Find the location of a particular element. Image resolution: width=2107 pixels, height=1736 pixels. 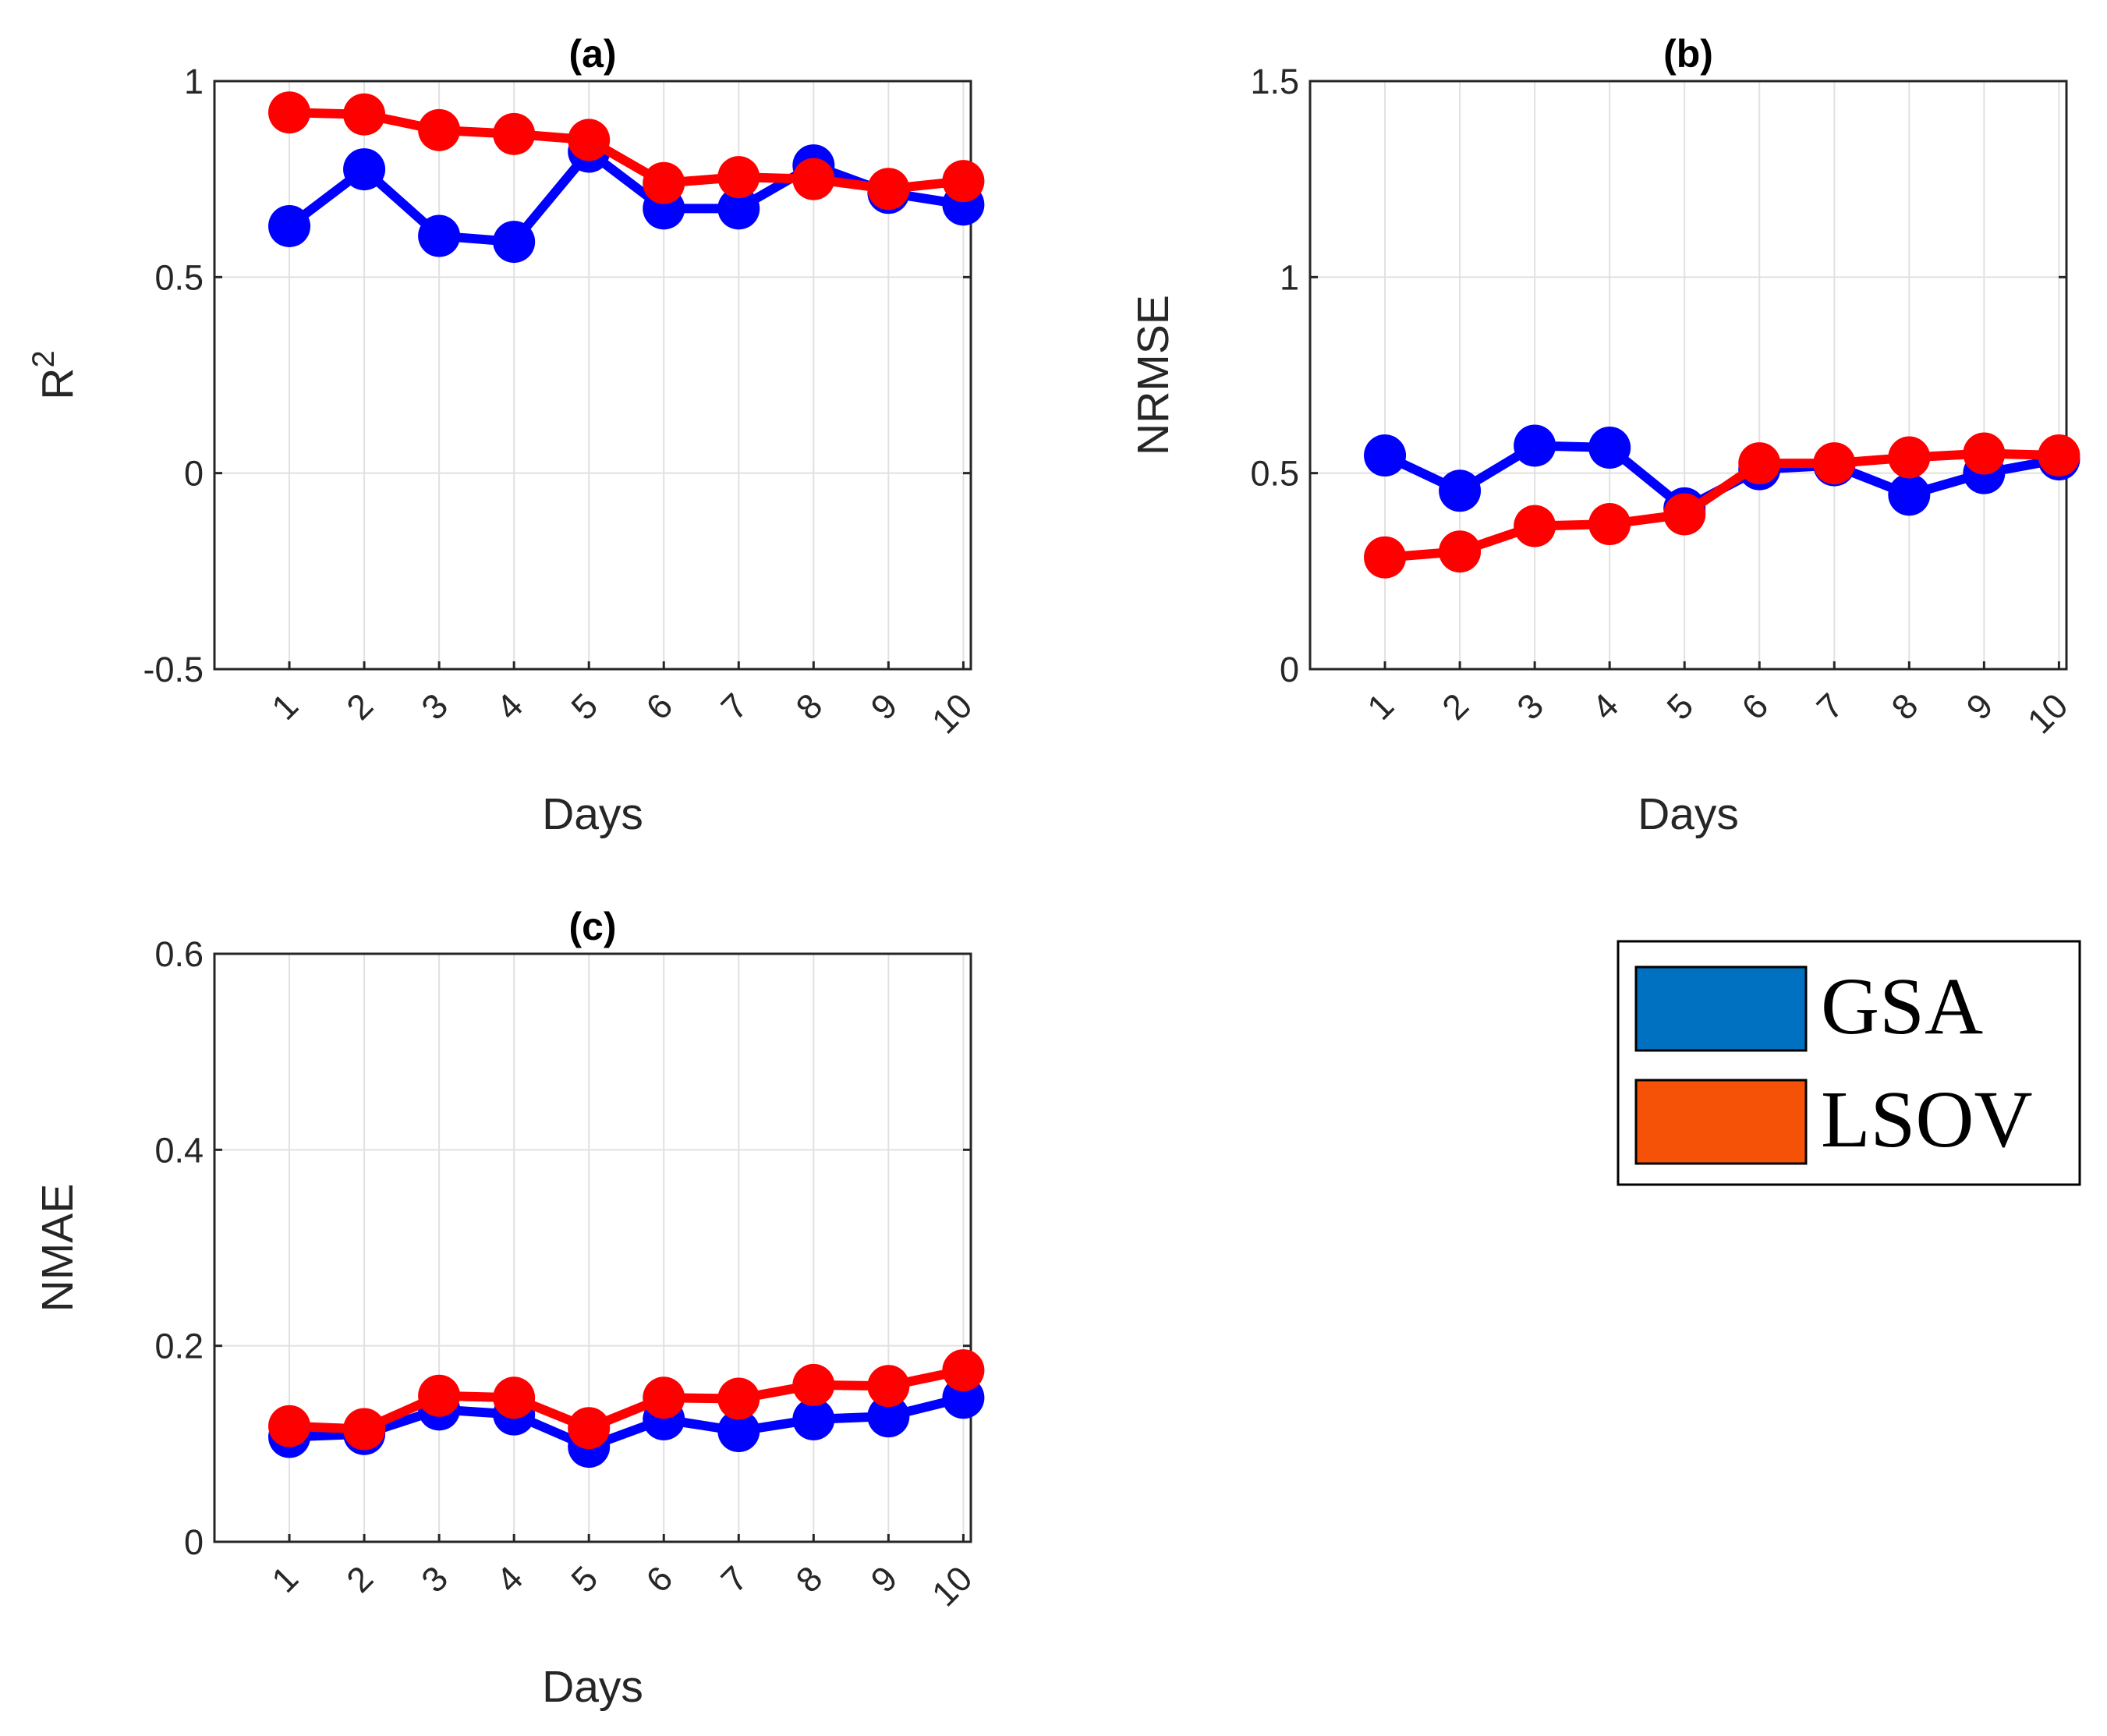

legend-swatch-gsa is located at coordinates (1721, 1008).